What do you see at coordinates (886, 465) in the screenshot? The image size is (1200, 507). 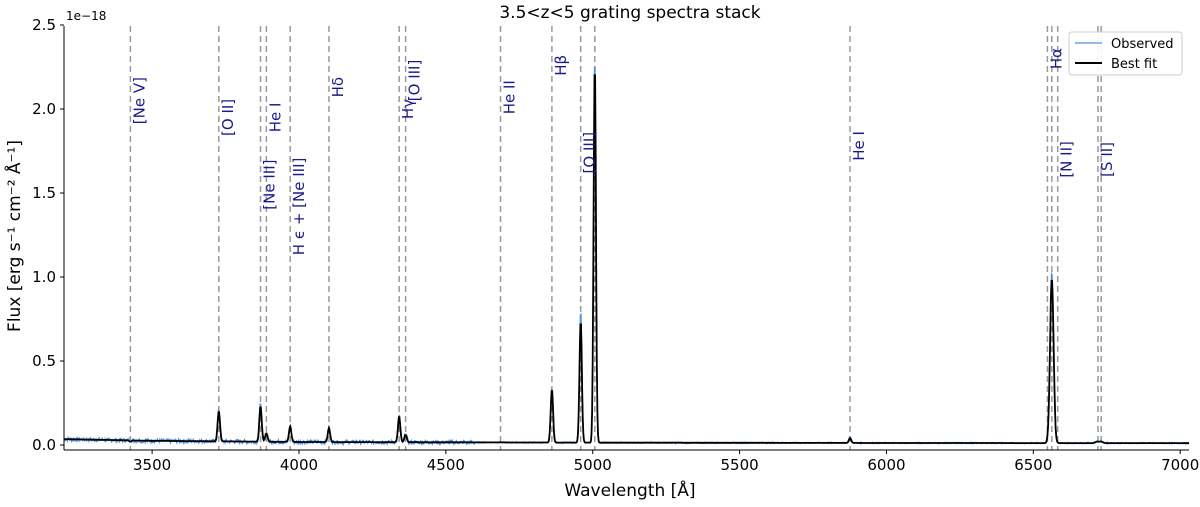 I see `x-tick-label: 6000` at bounding box center [886, 465].